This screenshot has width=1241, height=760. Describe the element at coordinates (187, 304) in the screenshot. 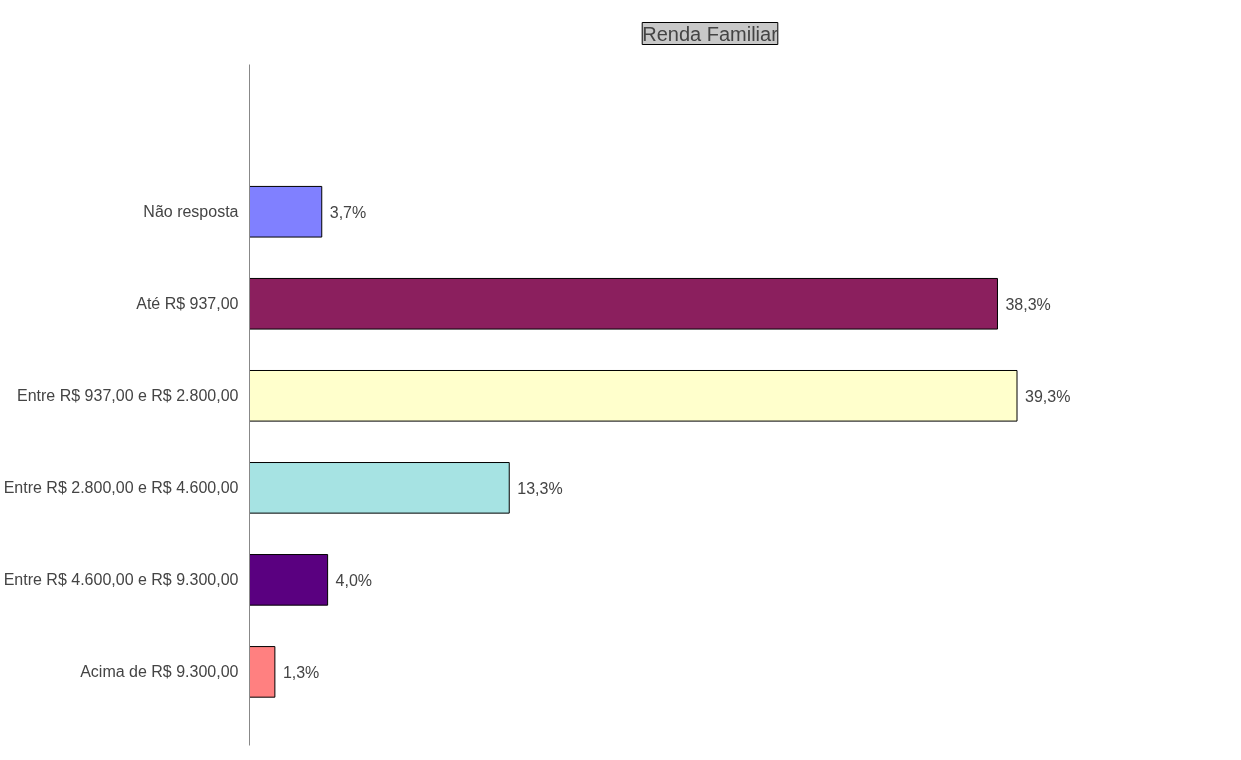

I see `y-tick-label: Até R$ 937,00` at that location.